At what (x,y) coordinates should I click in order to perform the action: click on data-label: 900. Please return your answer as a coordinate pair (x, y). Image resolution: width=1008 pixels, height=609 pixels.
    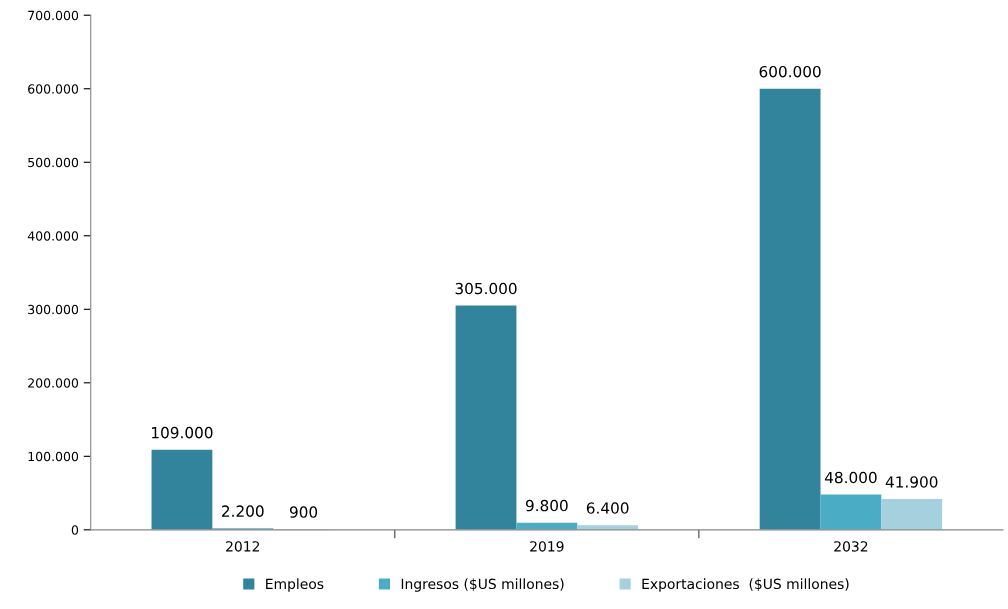
    Looking at the image, I should click on (303, 512).